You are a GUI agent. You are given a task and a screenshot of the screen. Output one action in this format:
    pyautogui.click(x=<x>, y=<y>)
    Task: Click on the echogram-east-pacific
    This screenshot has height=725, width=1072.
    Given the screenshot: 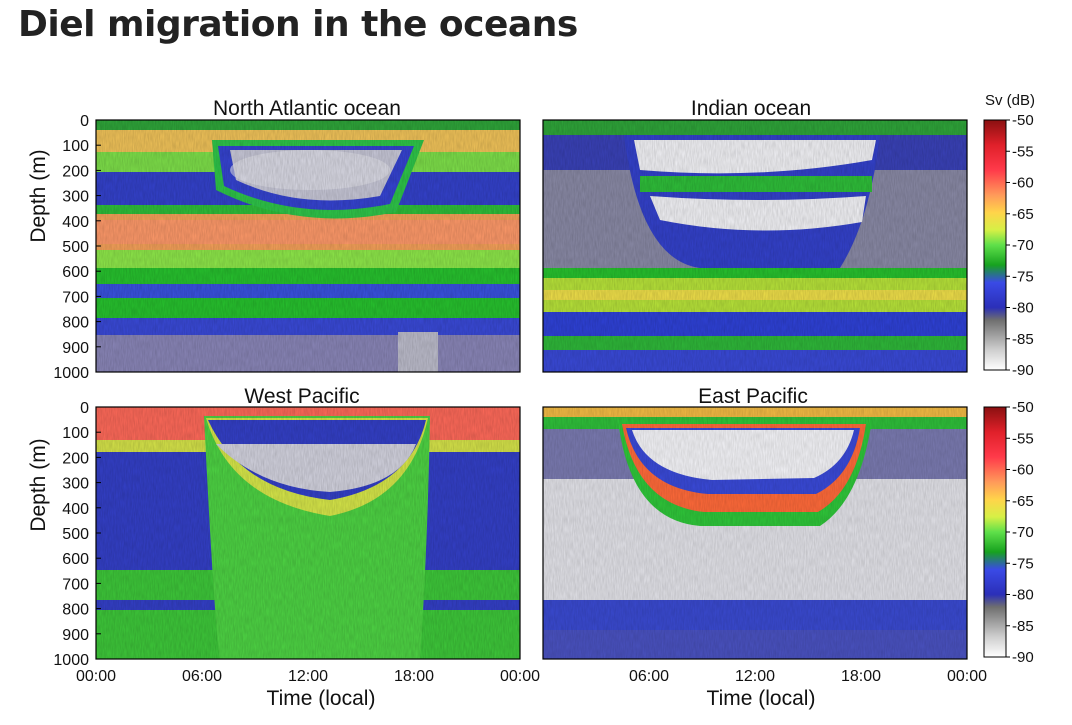 What is the action you would take?
    pyautogui.click(x=755, y=533)
    